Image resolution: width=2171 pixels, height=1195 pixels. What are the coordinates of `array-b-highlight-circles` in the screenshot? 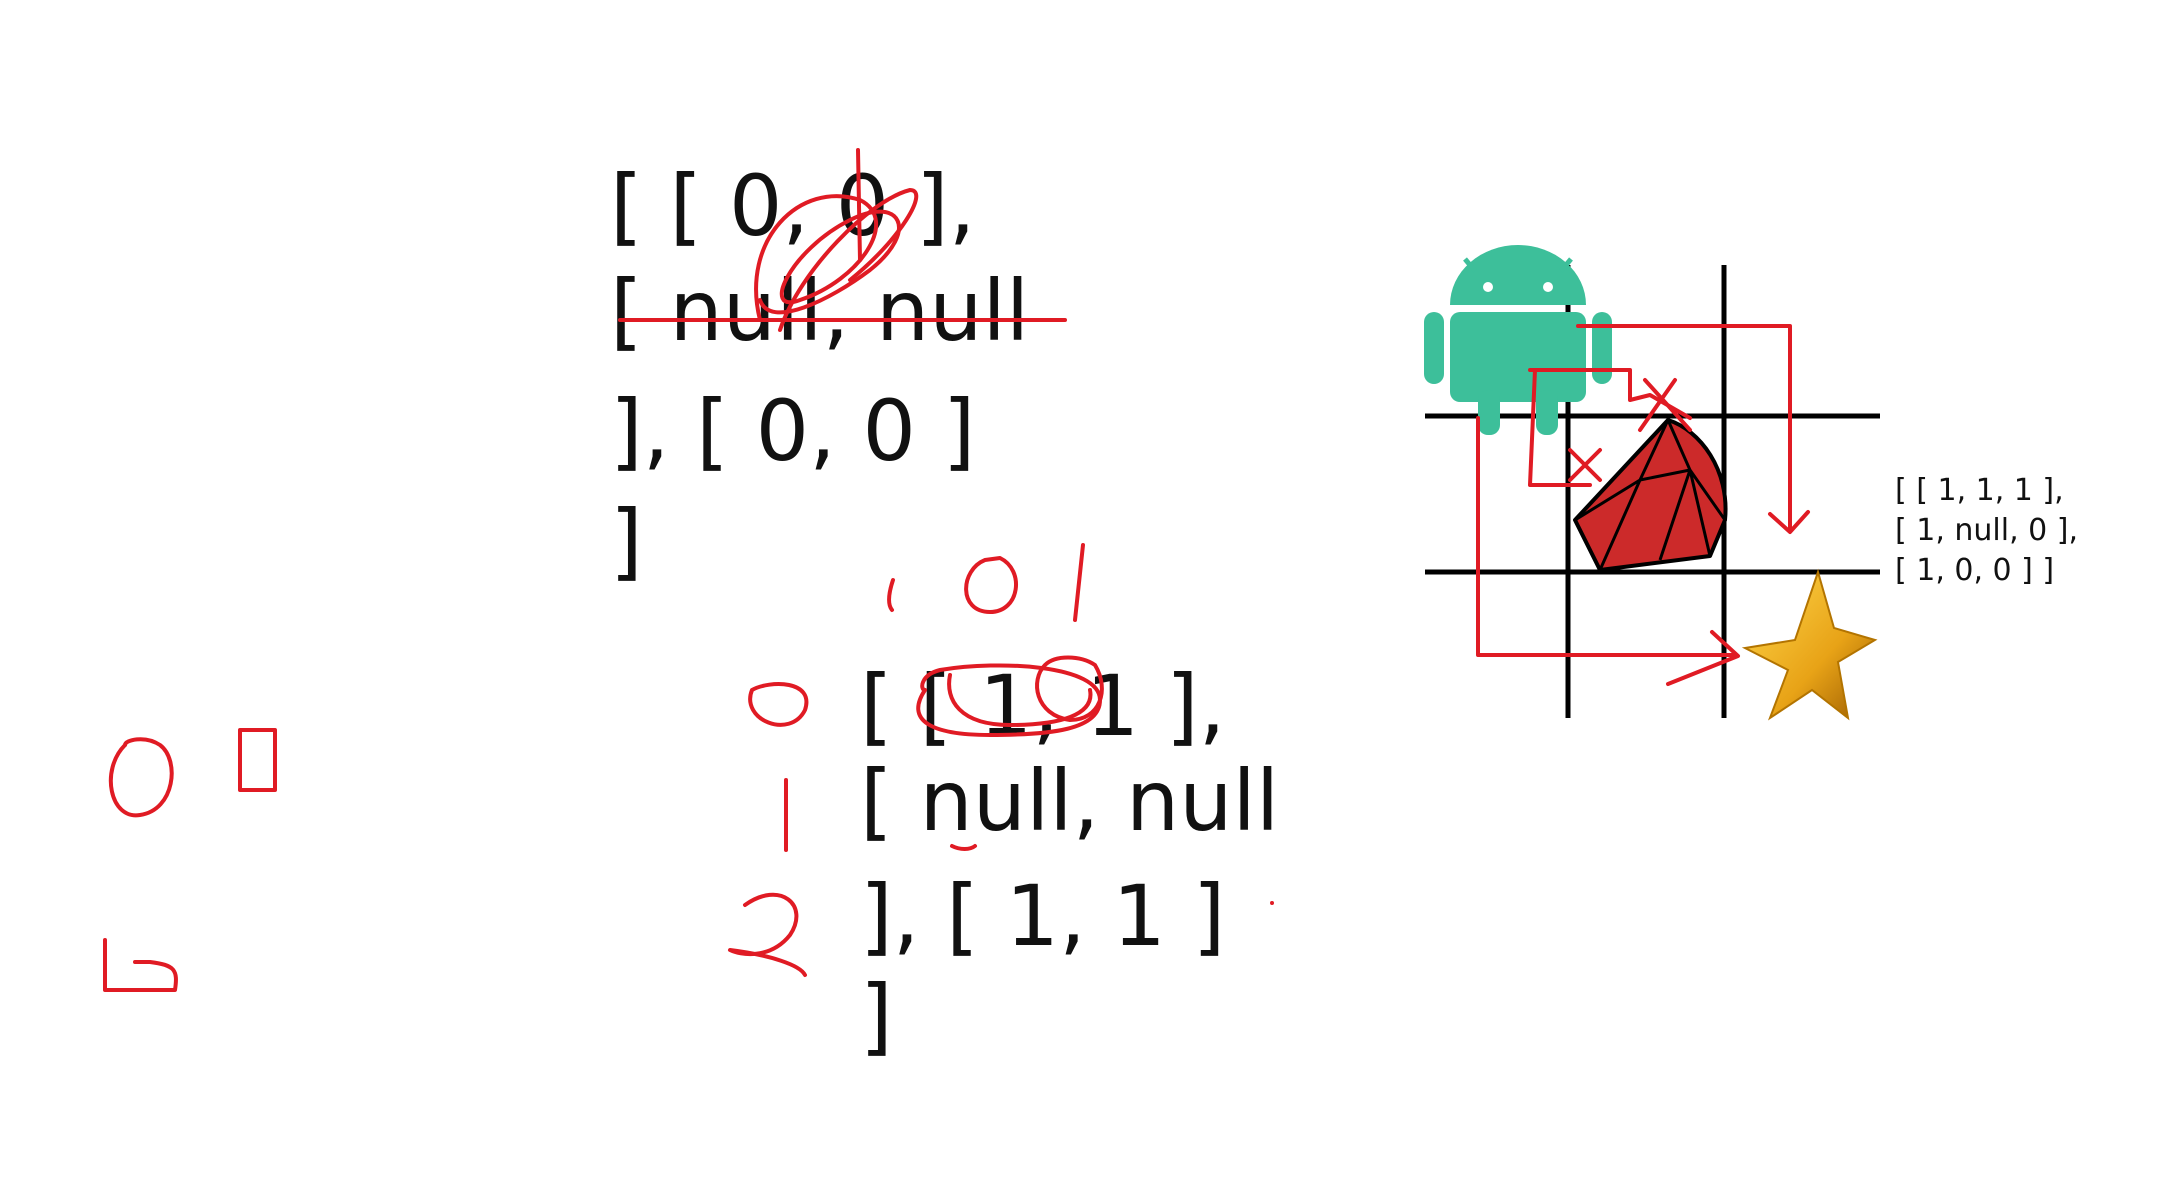 It's located at (1010, 753).